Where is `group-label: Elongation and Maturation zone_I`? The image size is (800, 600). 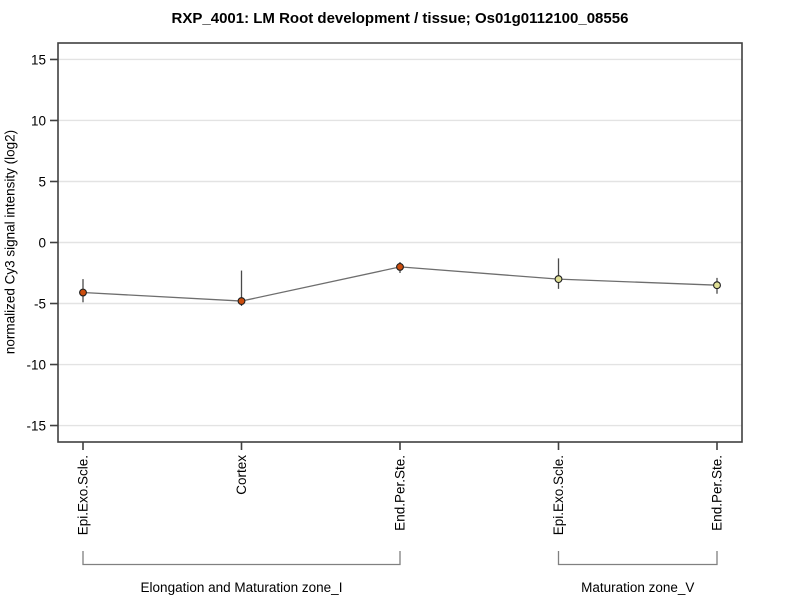 group-label: Elongation and Maturation zone_I is located at coordinates (242, 587).